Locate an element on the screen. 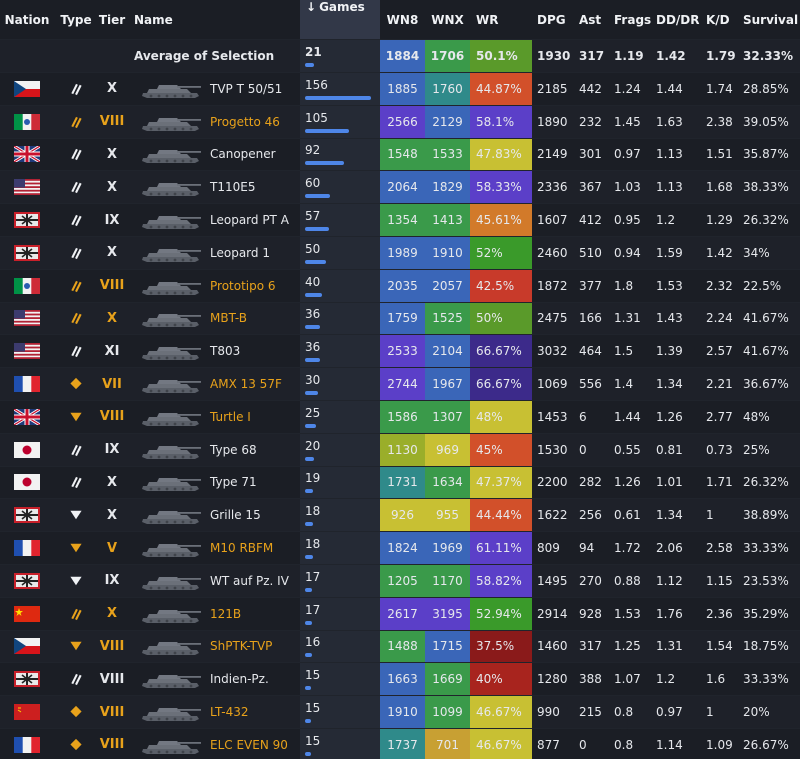 This screenshot has width=800, height=759. header-dpg: DPG is located at coordinates (551, 19).